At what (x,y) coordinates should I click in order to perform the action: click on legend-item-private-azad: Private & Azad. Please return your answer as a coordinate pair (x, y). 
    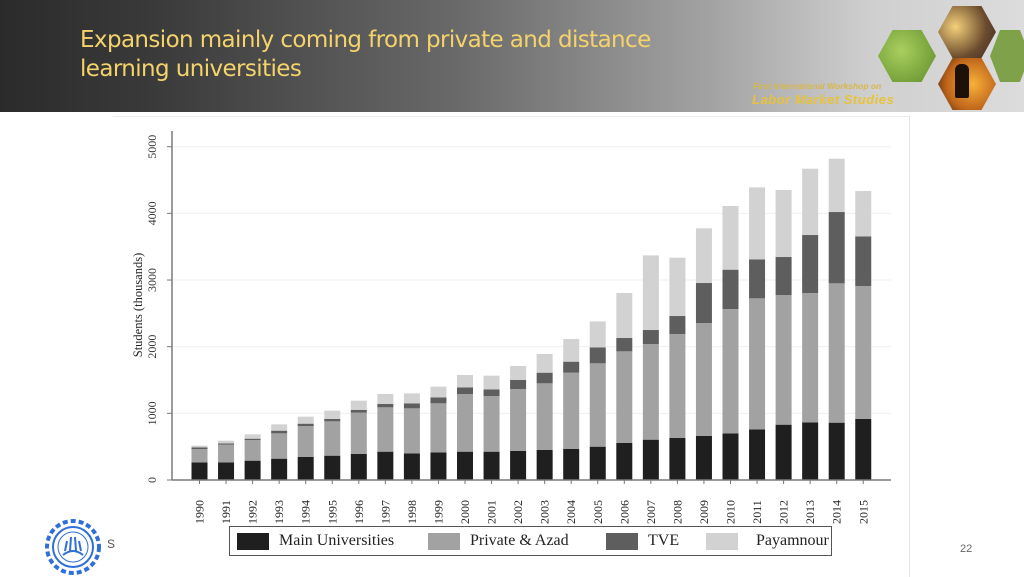
    Looking at the image, I should click on (498, 541).